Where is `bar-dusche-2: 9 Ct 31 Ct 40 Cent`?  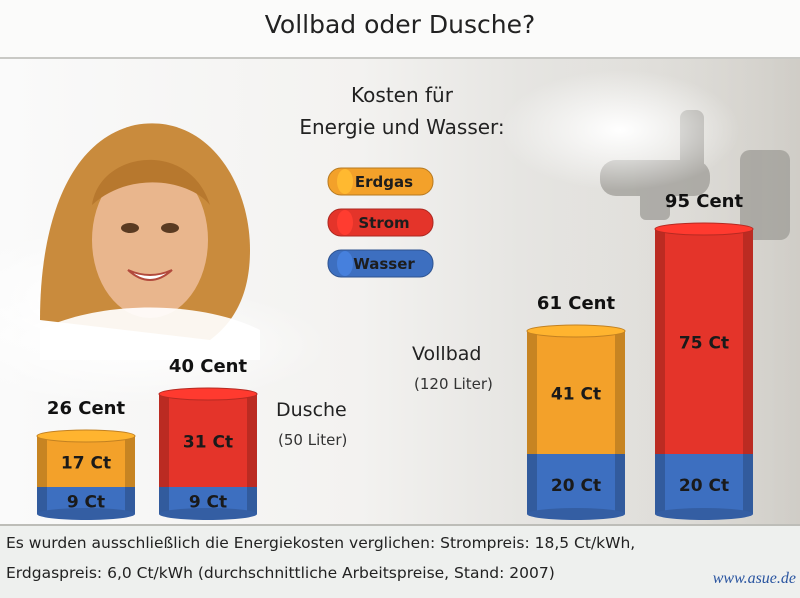
bar-dusche-2: 9 Ct 31 Ct 40 Cent is located at coordinates (208, 438).